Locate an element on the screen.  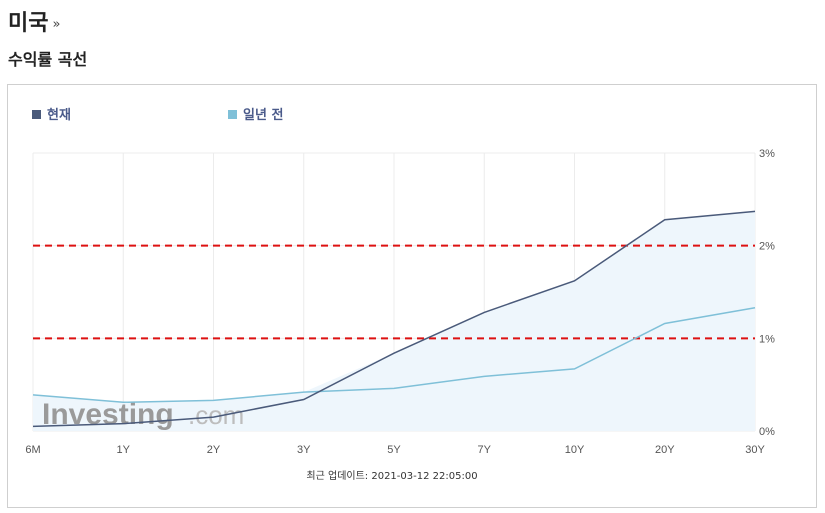
y-tick-label: 2% is located at coordinates (767, 247).